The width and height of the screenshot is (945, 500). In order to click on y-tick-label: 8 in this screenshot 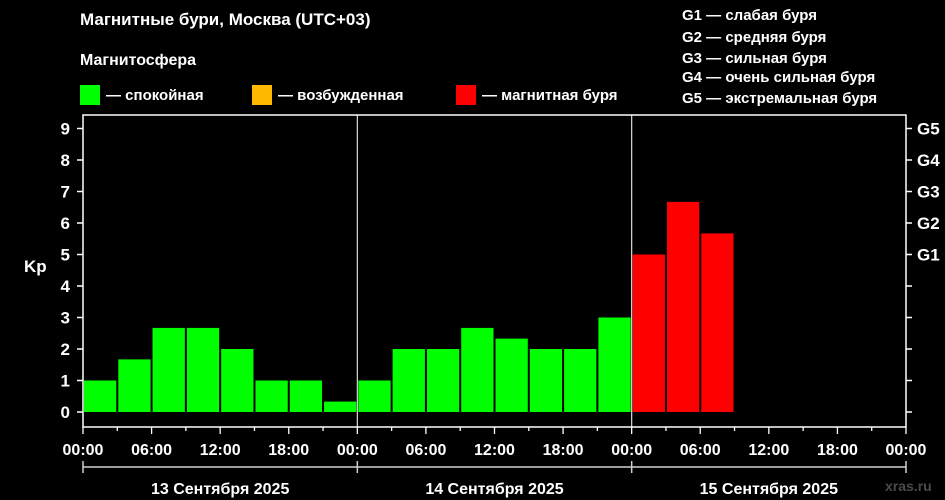, I will do `click(65, 160)`.